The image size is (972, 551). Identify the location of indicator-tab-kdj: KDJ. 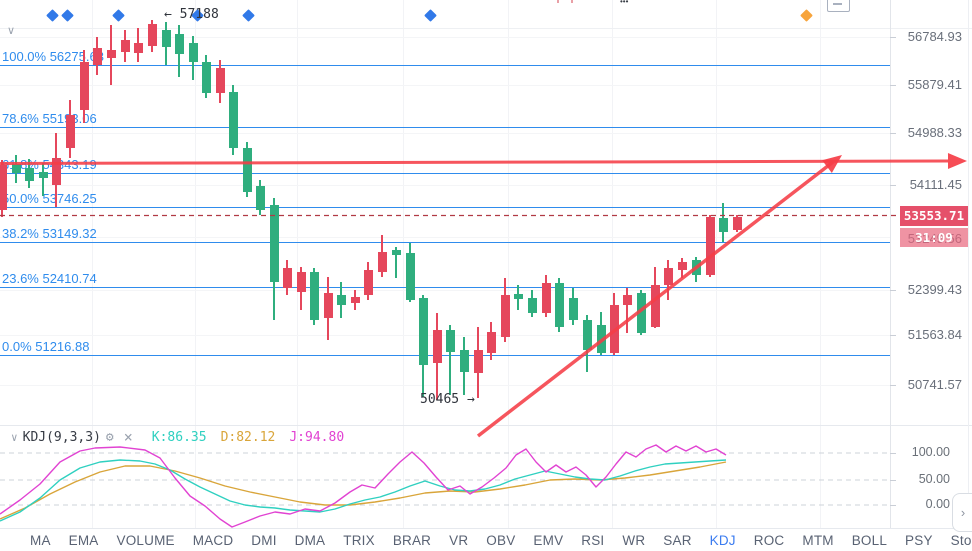
(722, 540).